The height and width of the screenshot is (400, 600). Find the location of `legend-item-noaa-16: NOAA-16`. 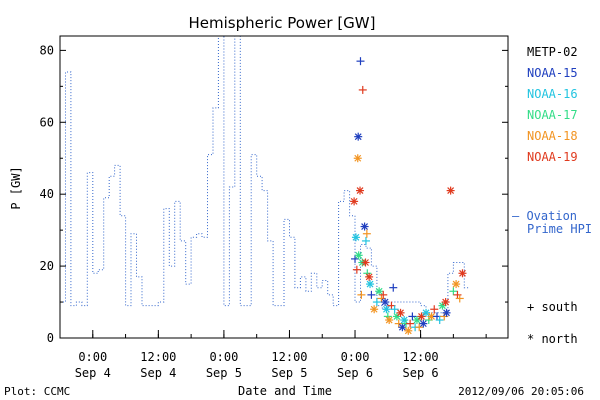

legend-item-noaa-16: NOAA-16 is located at coordinates (552, 94).